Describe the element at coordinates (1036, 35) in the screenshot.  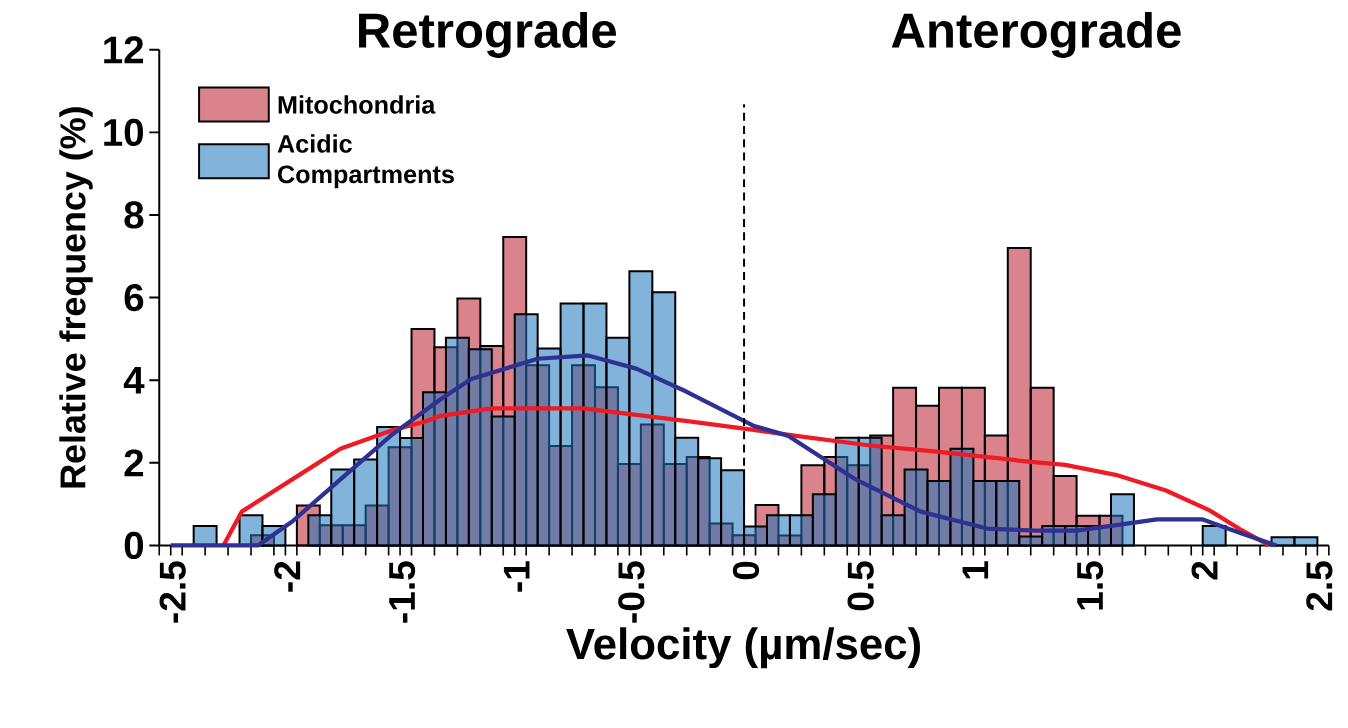
I see `annotation: Anterograde` at that location.